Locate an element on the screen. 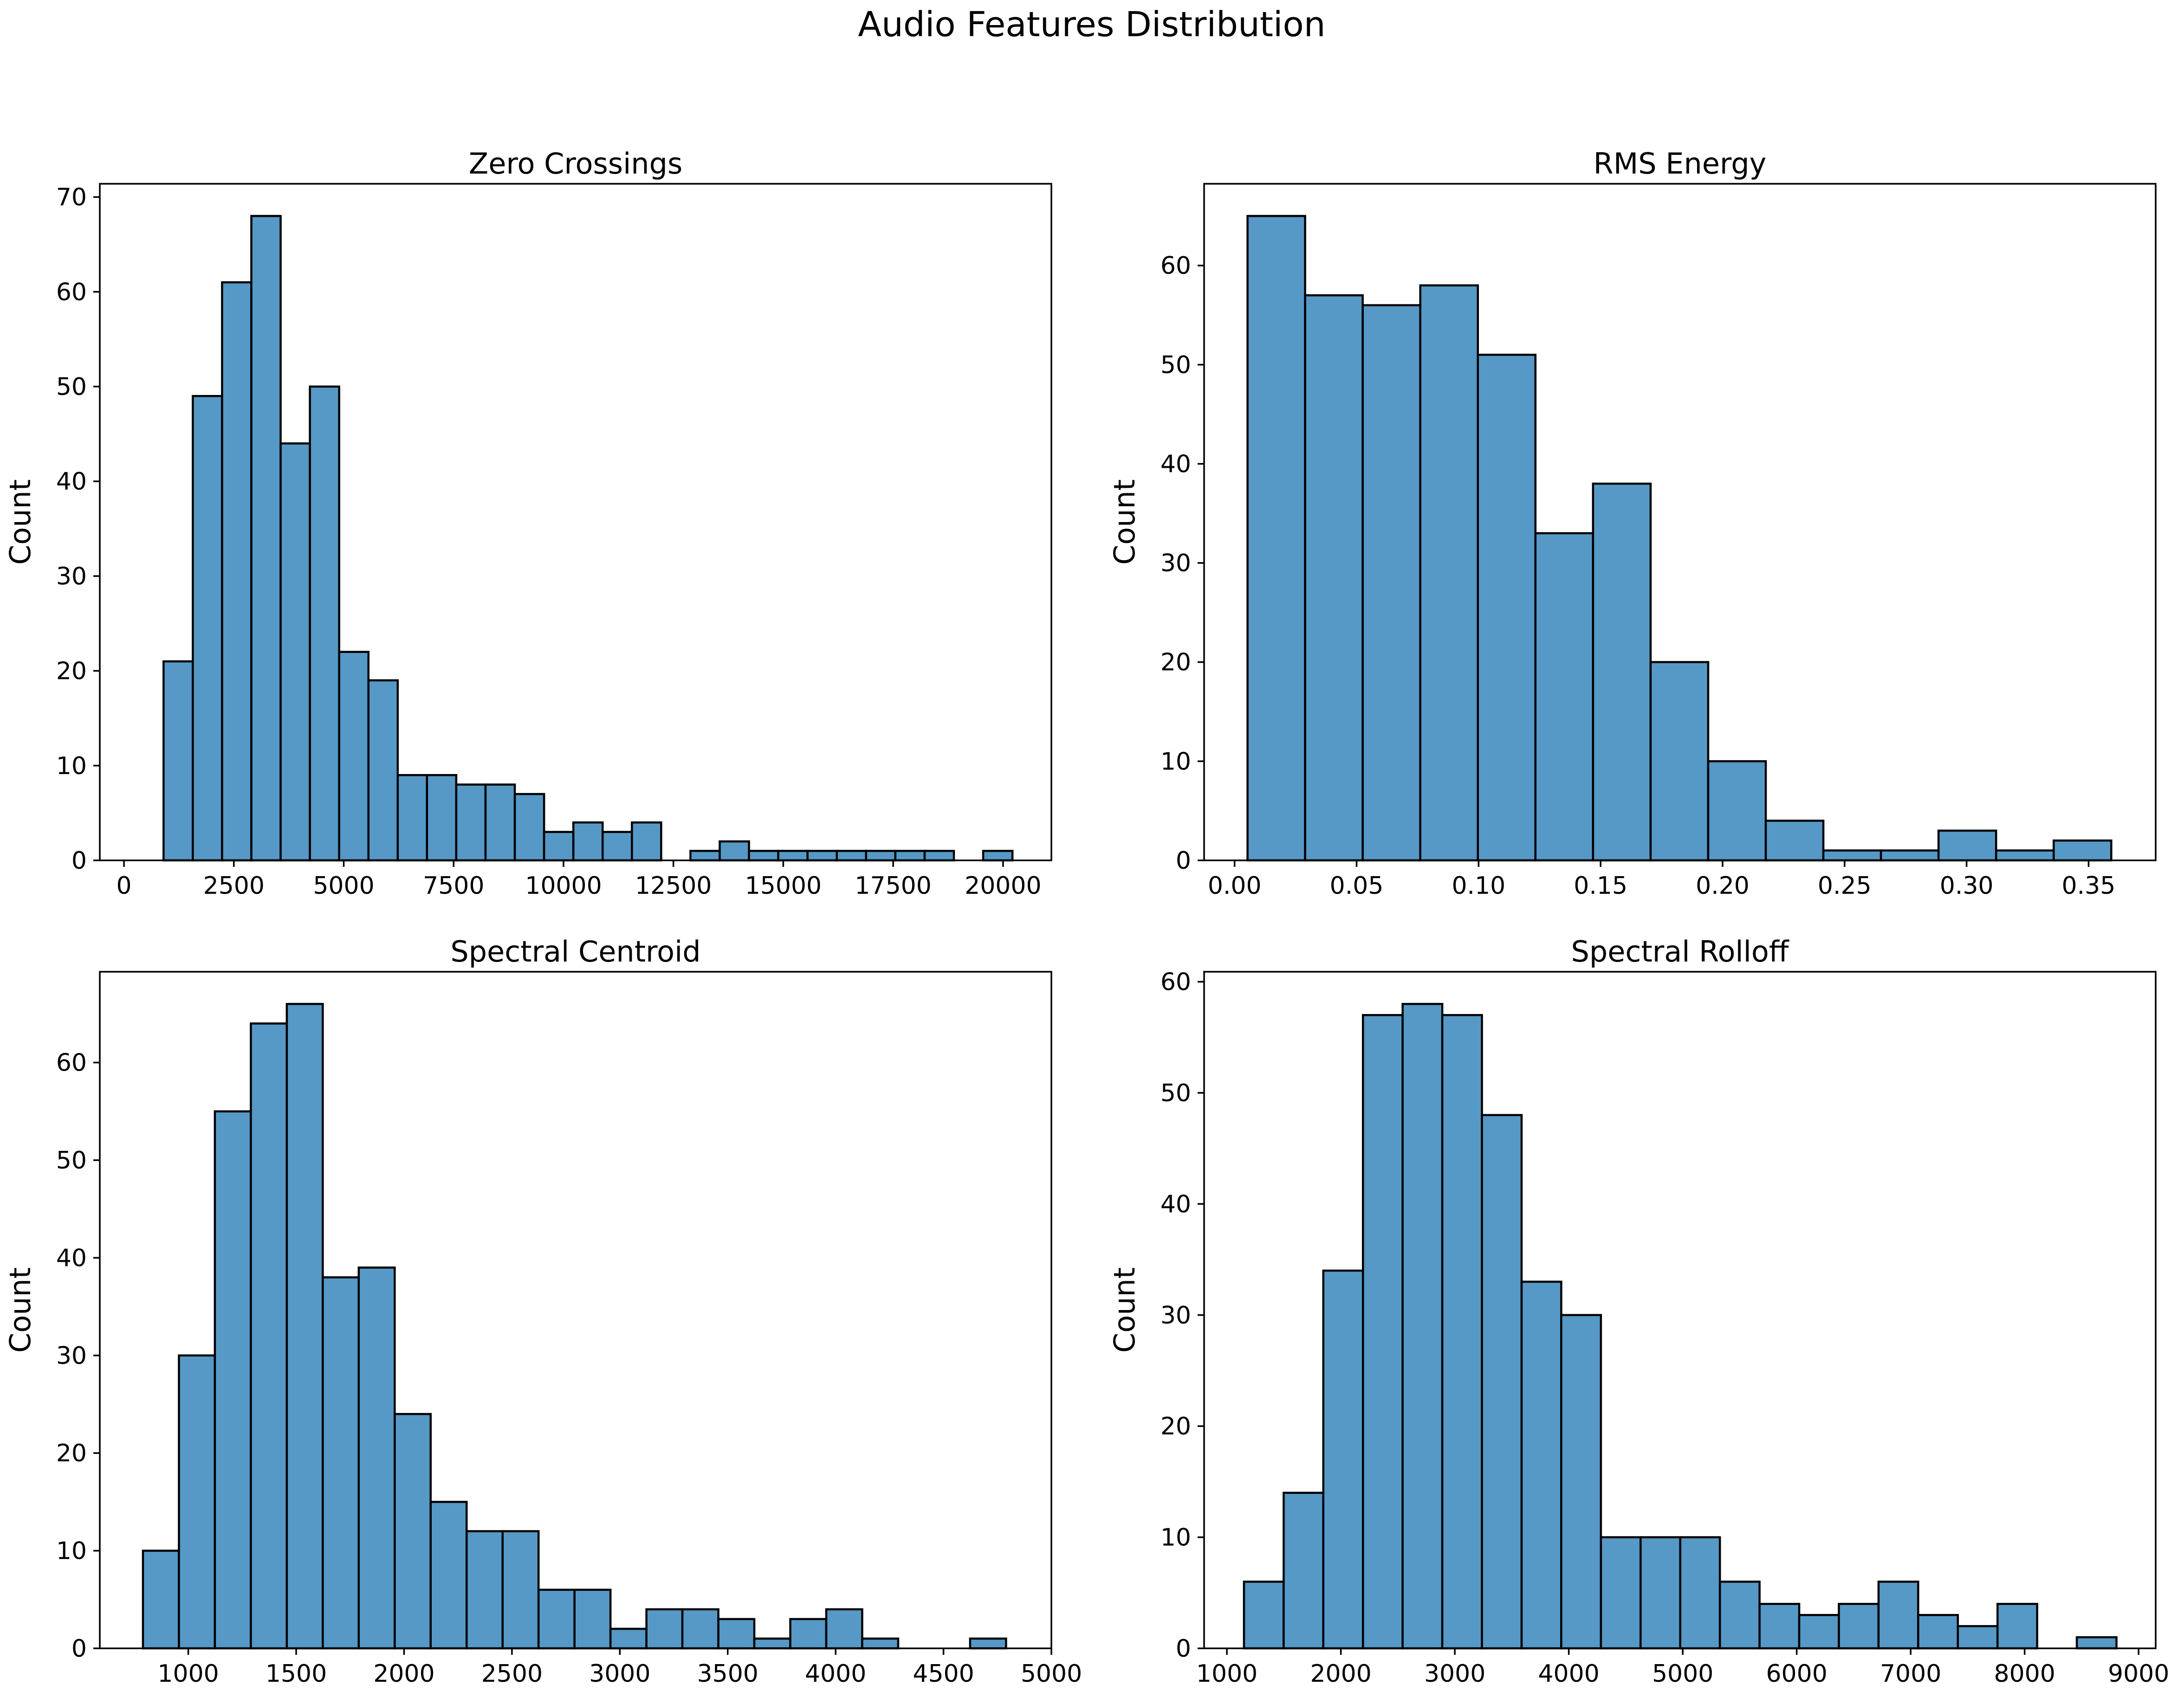  spectral-centroid-x-tick-label: 1500 is located at coordinates (296, 1674).